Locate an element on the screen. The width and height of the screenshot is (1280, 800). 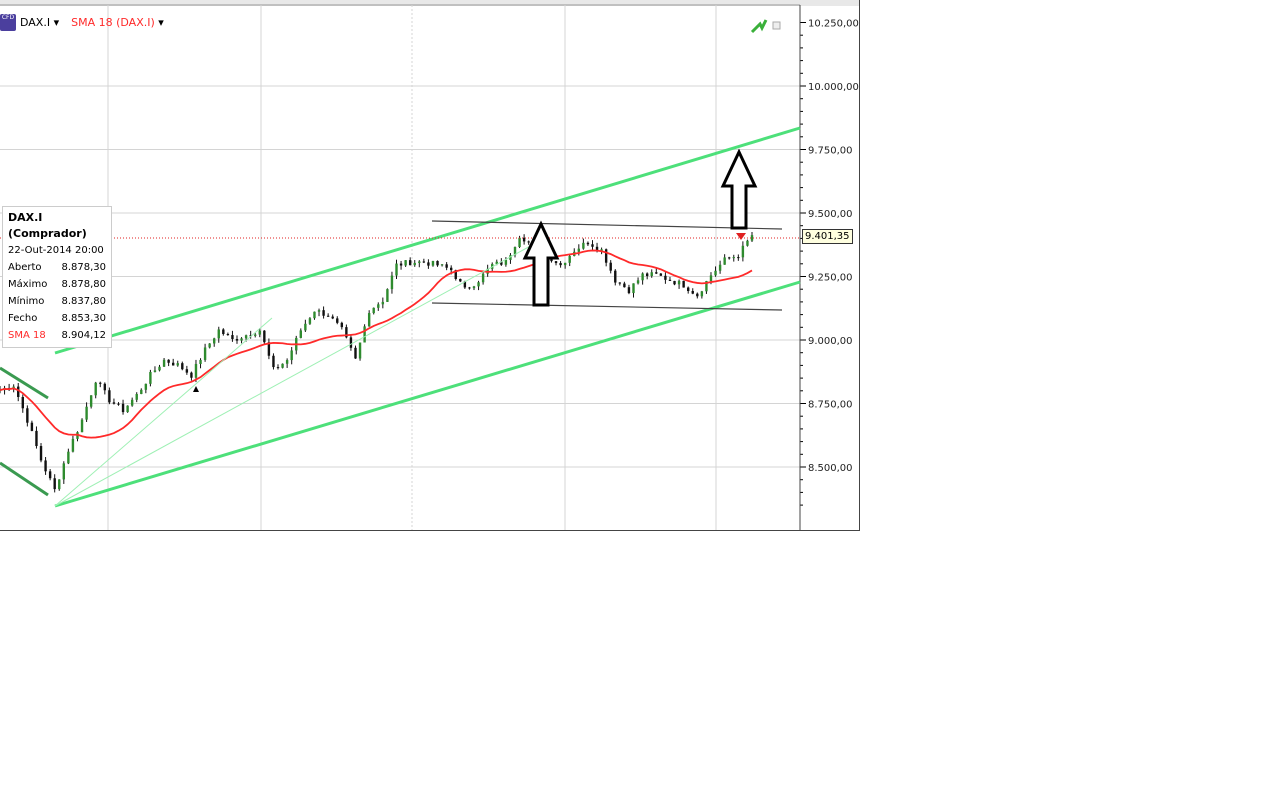
symbol-selector: DAX.I ▾ is located at coordinates (40, 22).